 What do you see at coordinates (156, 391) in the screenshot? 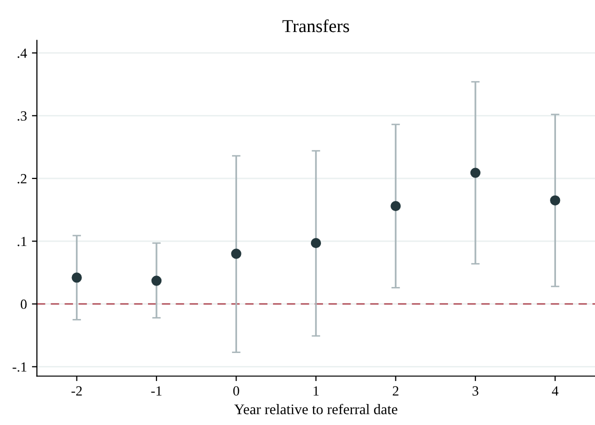
I see `x-tick-label: -1` at bounding box center [156, 391].